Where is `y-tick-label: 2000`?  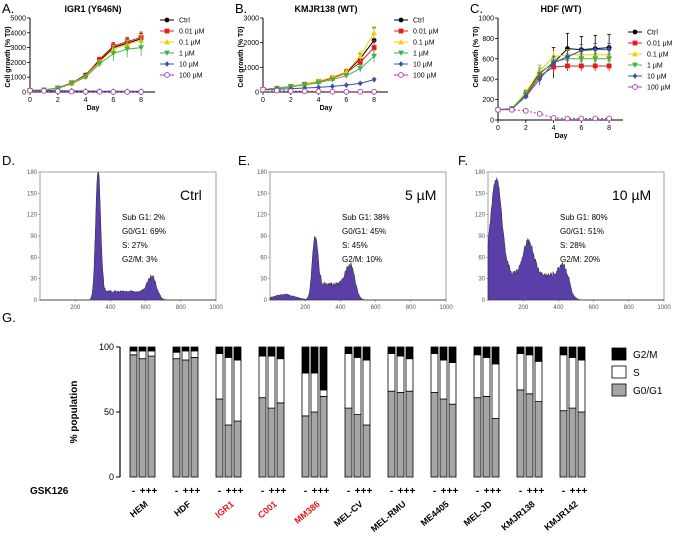
y-tick-label: 2000 is located at coordinates (18, 63).